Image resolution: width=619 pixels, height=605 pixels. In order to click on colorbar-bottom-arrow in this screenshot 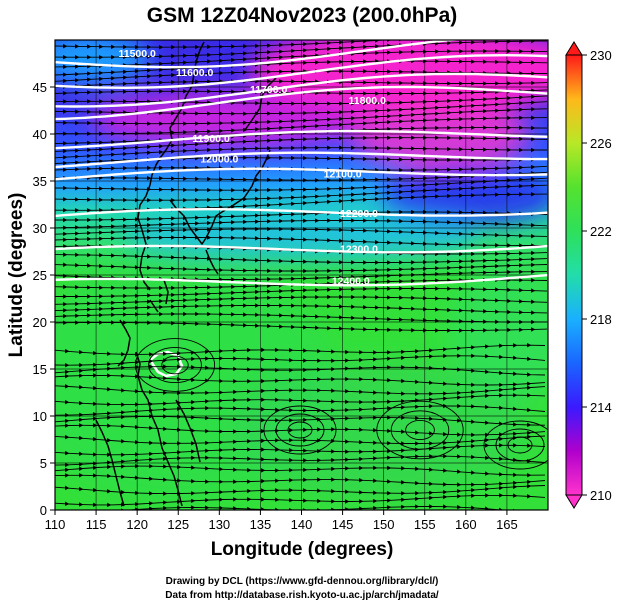, I will do `click(574, 501)`.